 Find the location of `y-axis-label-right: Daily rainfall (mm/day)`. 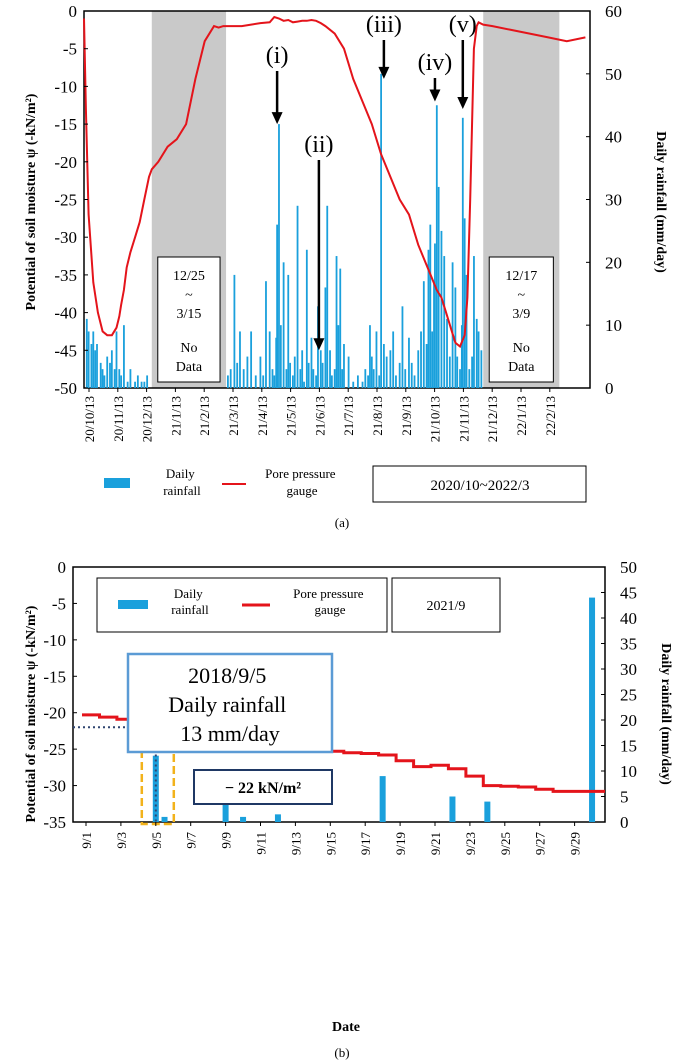

y-axis-label-right: Daily rainfall (mm/day) is located at coordinates (665, 714).